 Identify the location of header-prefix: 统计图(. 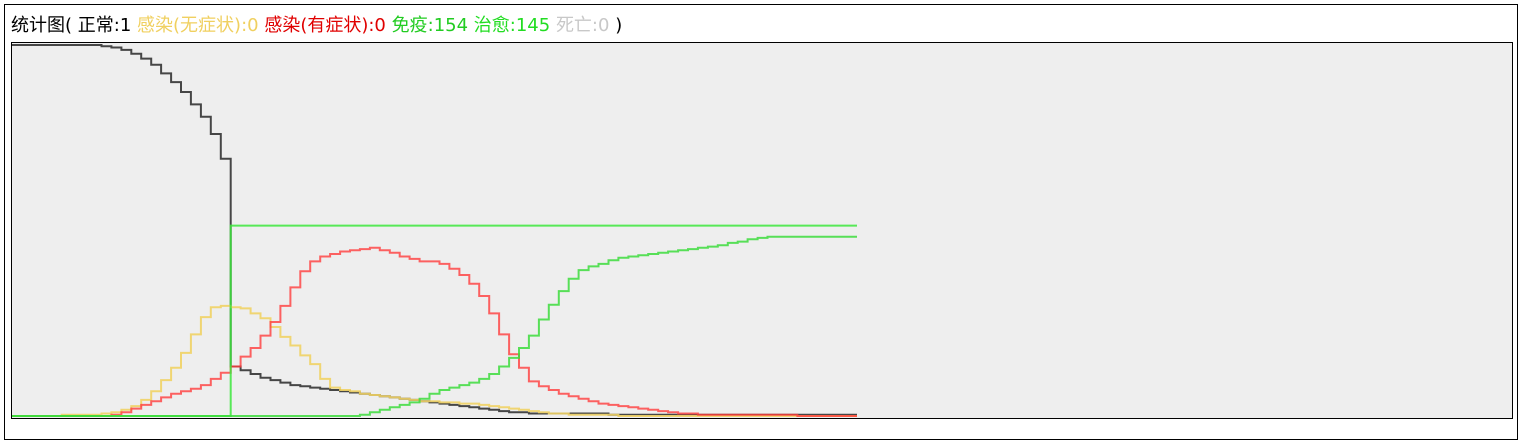
(42, 25).